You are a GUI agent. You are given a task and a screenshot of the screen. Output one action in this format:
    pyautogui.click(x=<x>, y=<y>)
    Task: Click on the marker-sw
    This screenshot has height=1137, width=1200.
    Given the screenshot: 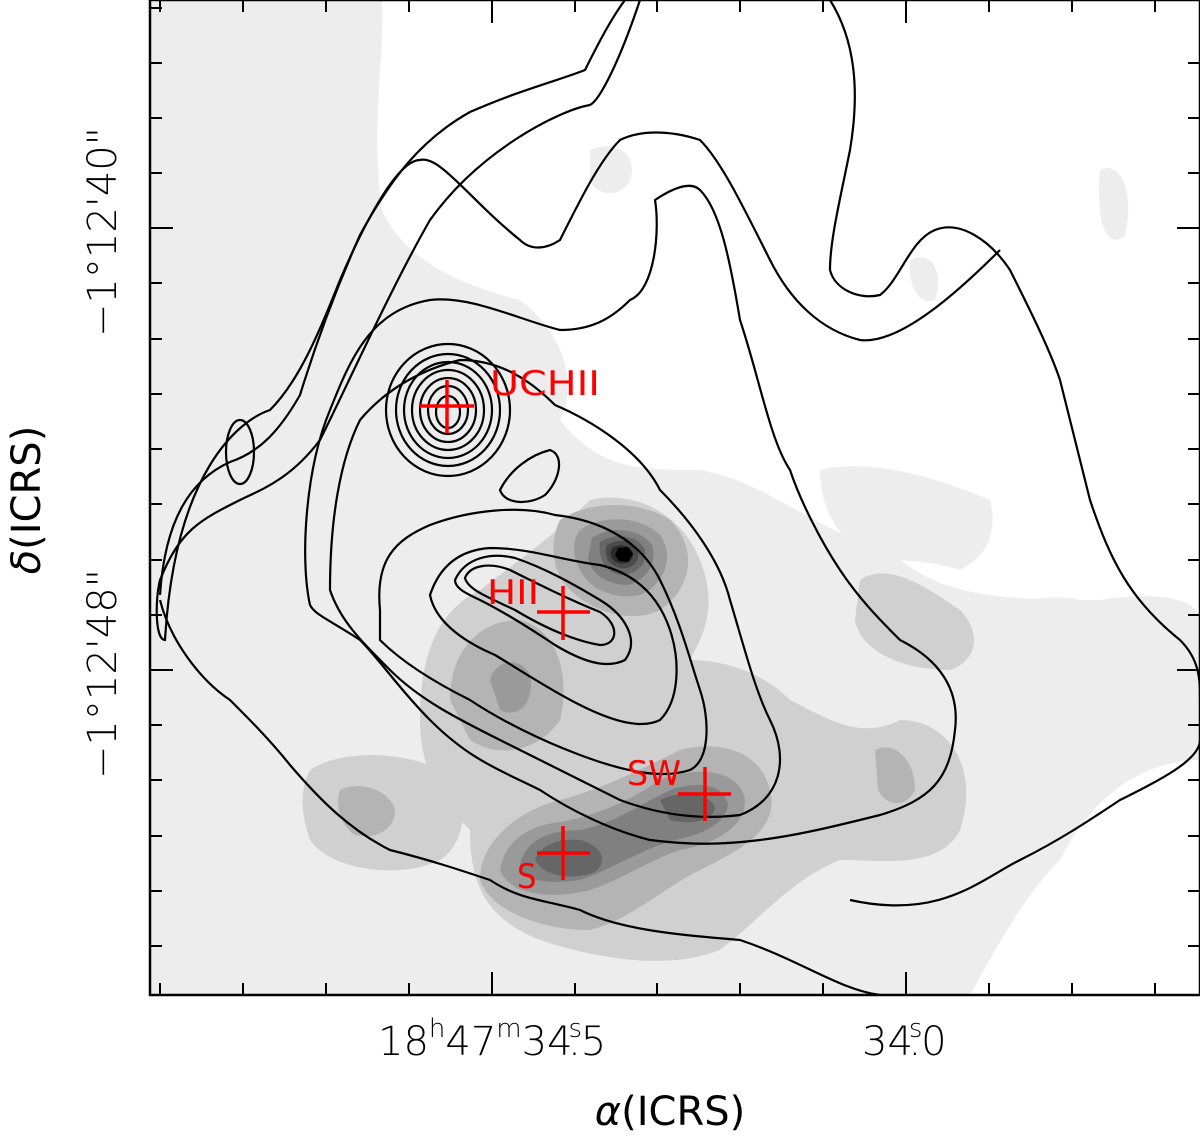 What is the action you would take?
    pyautogui.click(x=704, y=794)
    